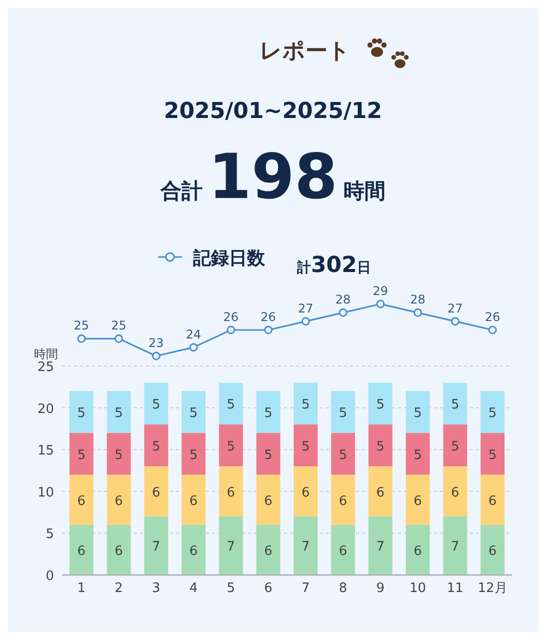 This screenshot has width=547, height=640. I want to click on y-tick-label: 20, so click(45, 409).